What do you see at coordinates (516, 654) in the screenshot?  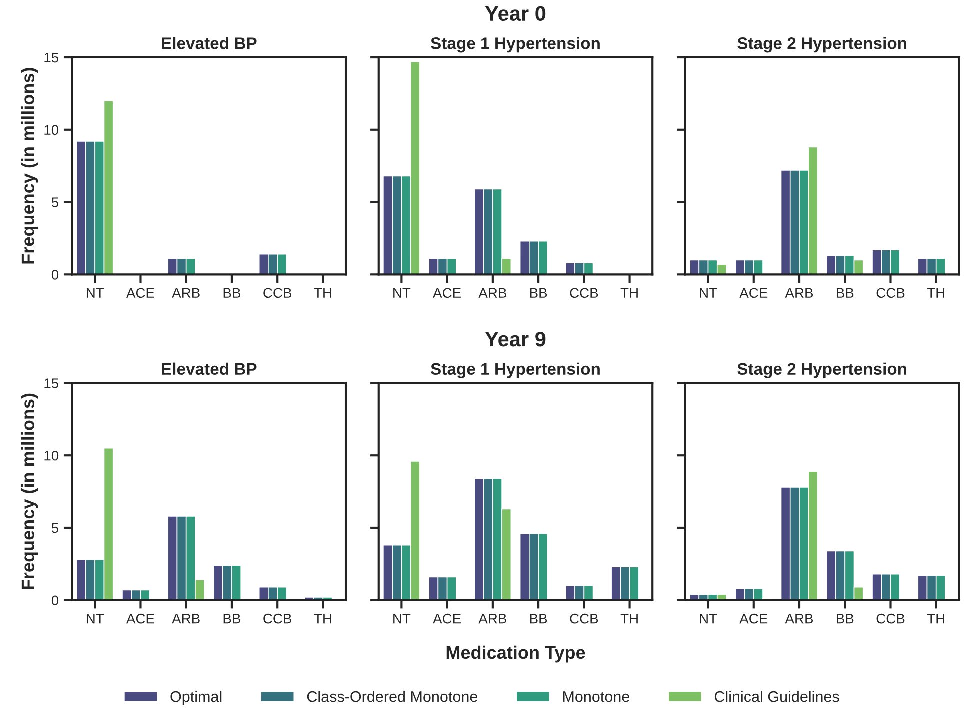 I see `x-axis-title: Medication Type` at bounding box center [516, 654].